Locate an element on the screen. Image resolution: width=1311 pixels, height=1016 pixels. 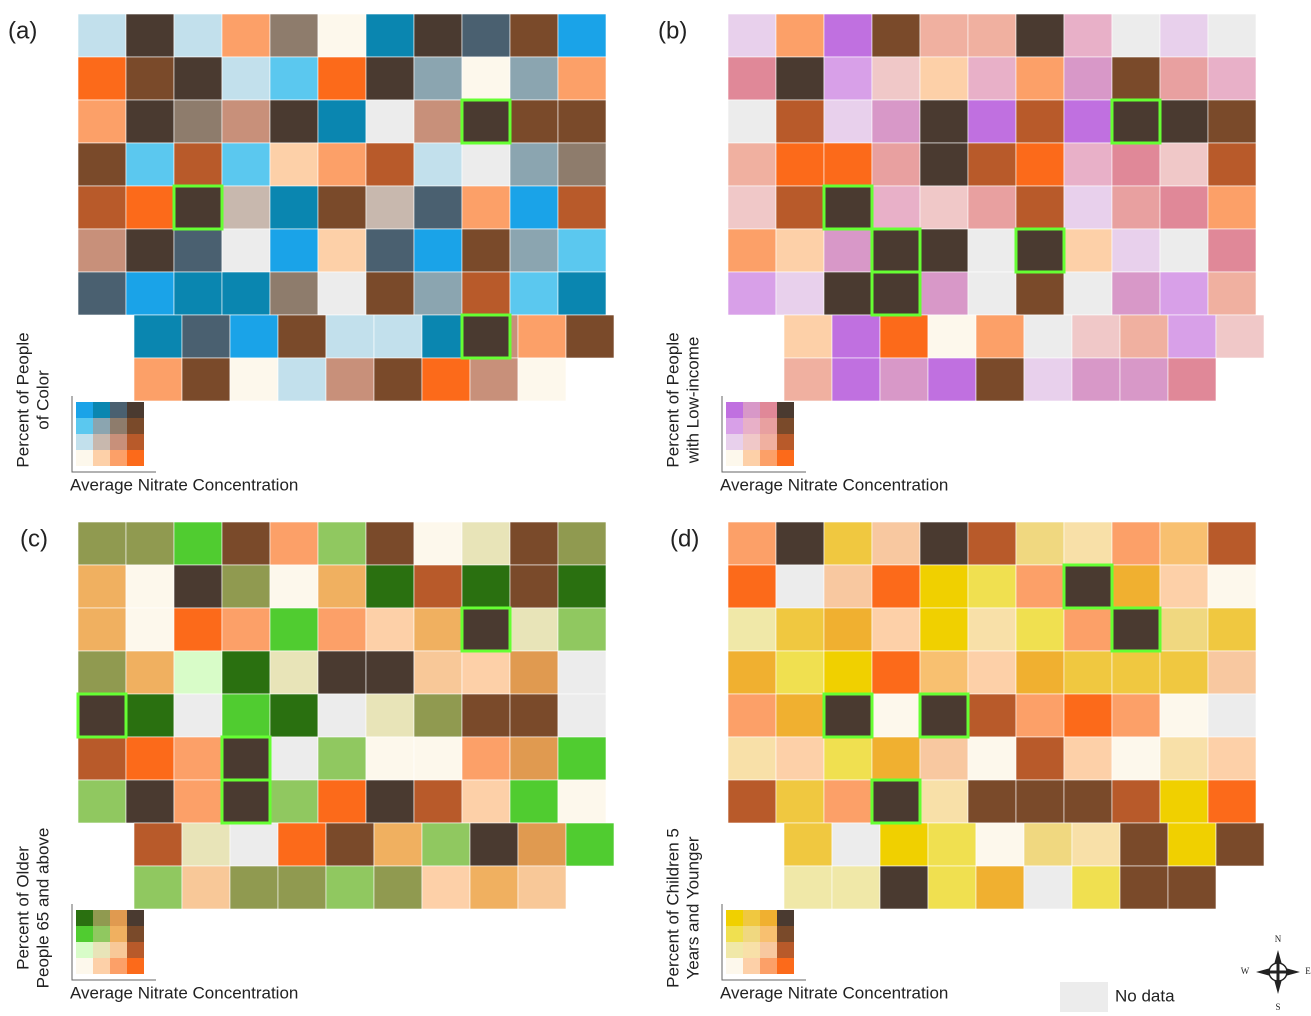
y-axis-label: Percent of People is located at coordinates (672, 399).